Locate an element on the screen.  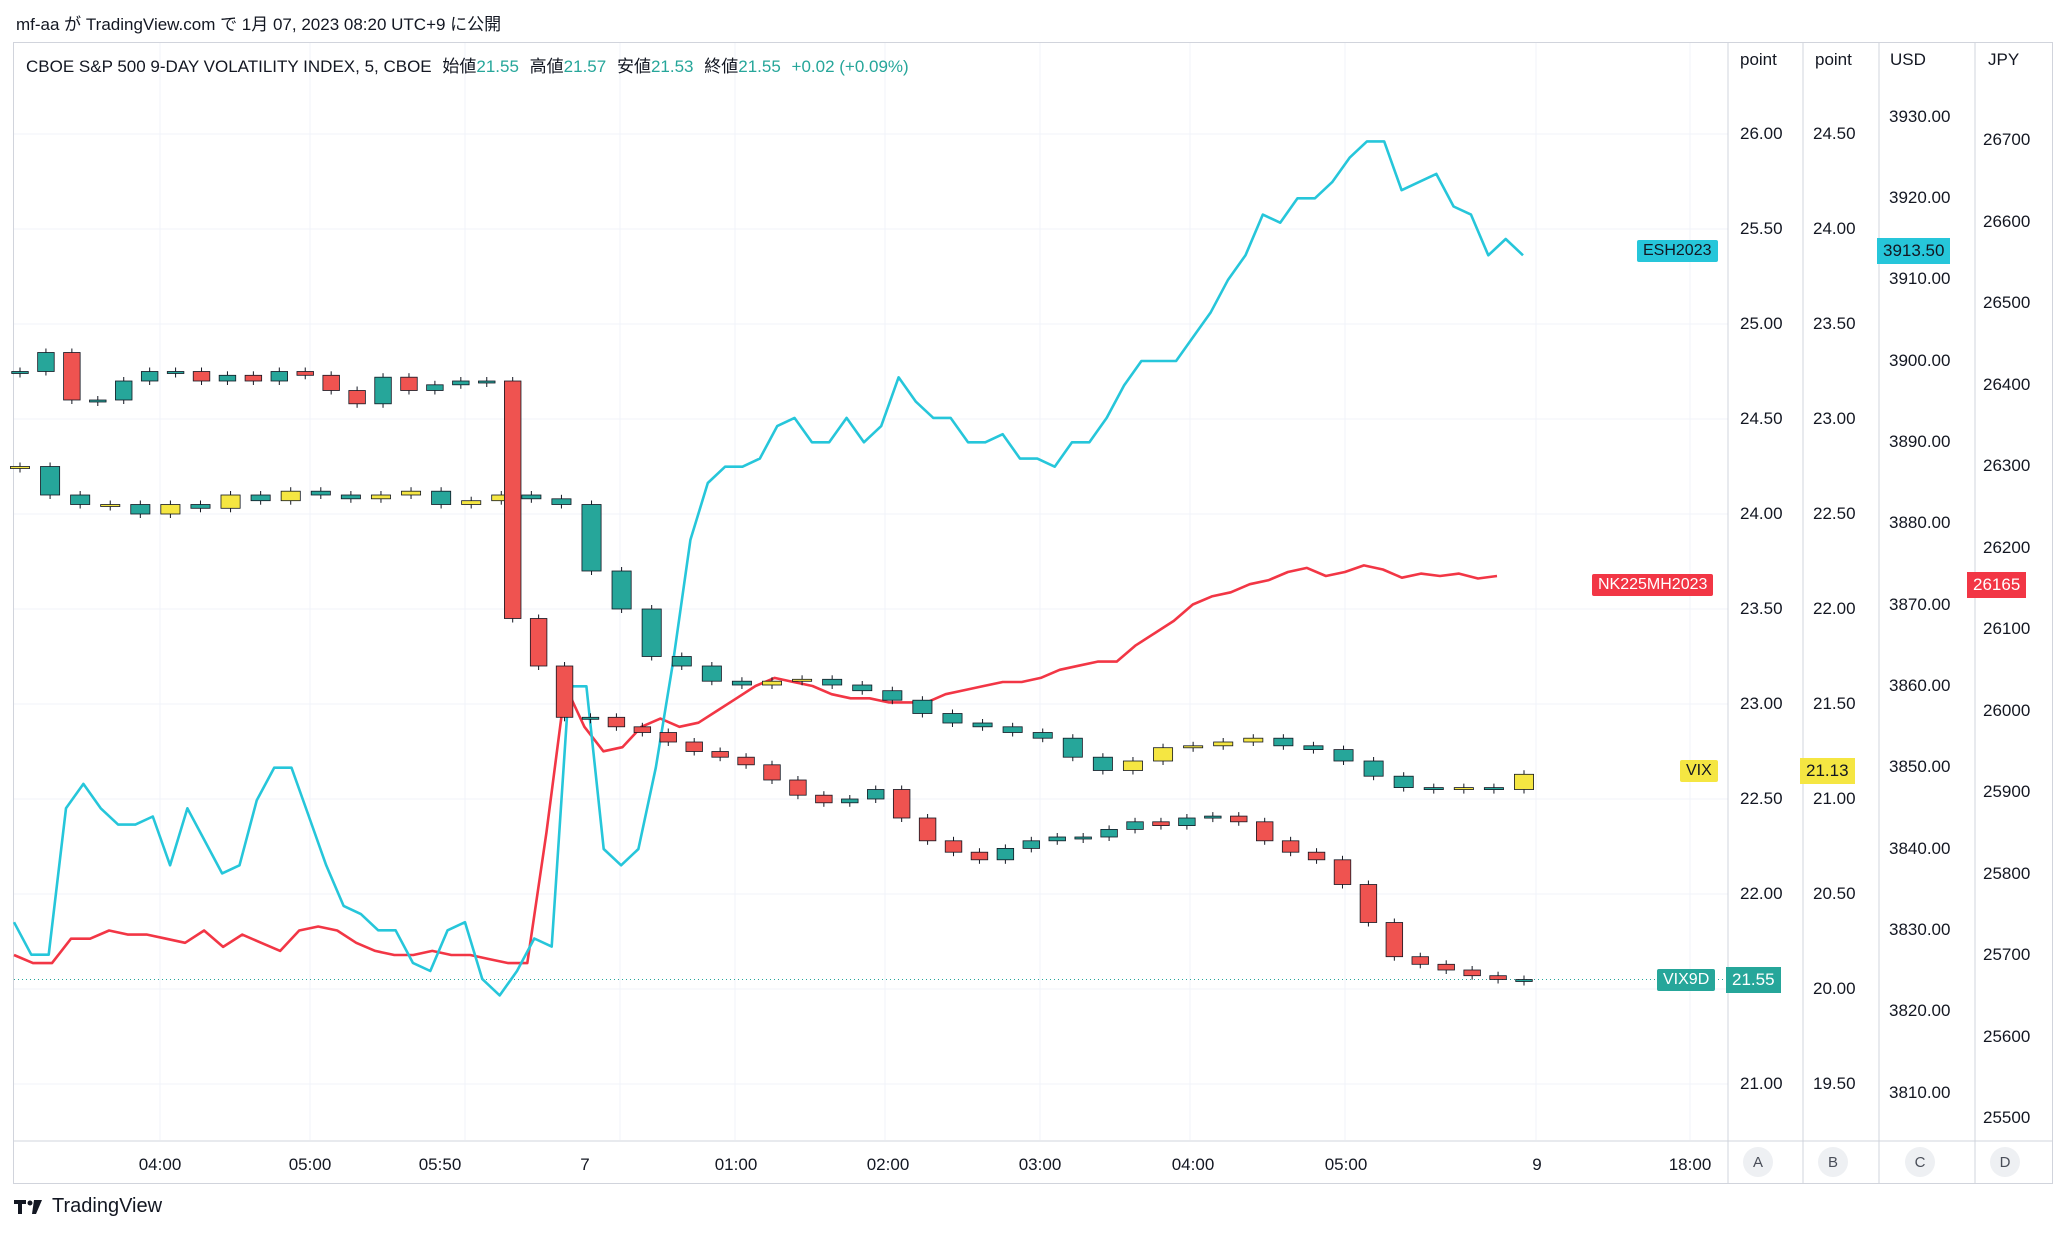
footer-brand: TradingView is located at coordinates (107, 1206).